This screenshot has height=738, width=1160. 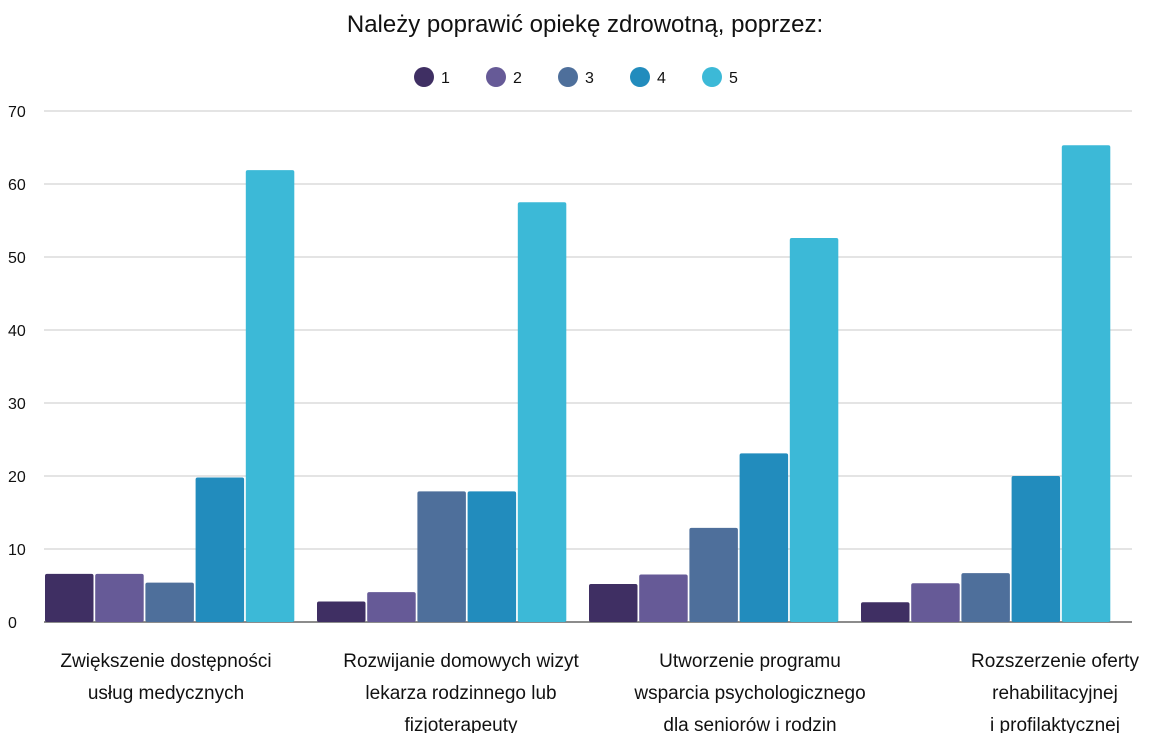 I want to click on legend-label: 2, so click(x=517, y=78).